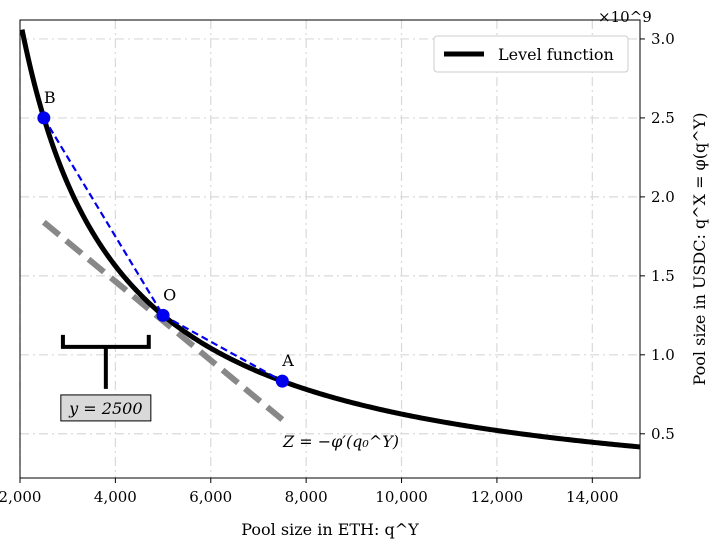 Image resolution: width=714 pixels, height=540 pixels. I want to click on annotation-text: y = 2500, so click(105, 408).